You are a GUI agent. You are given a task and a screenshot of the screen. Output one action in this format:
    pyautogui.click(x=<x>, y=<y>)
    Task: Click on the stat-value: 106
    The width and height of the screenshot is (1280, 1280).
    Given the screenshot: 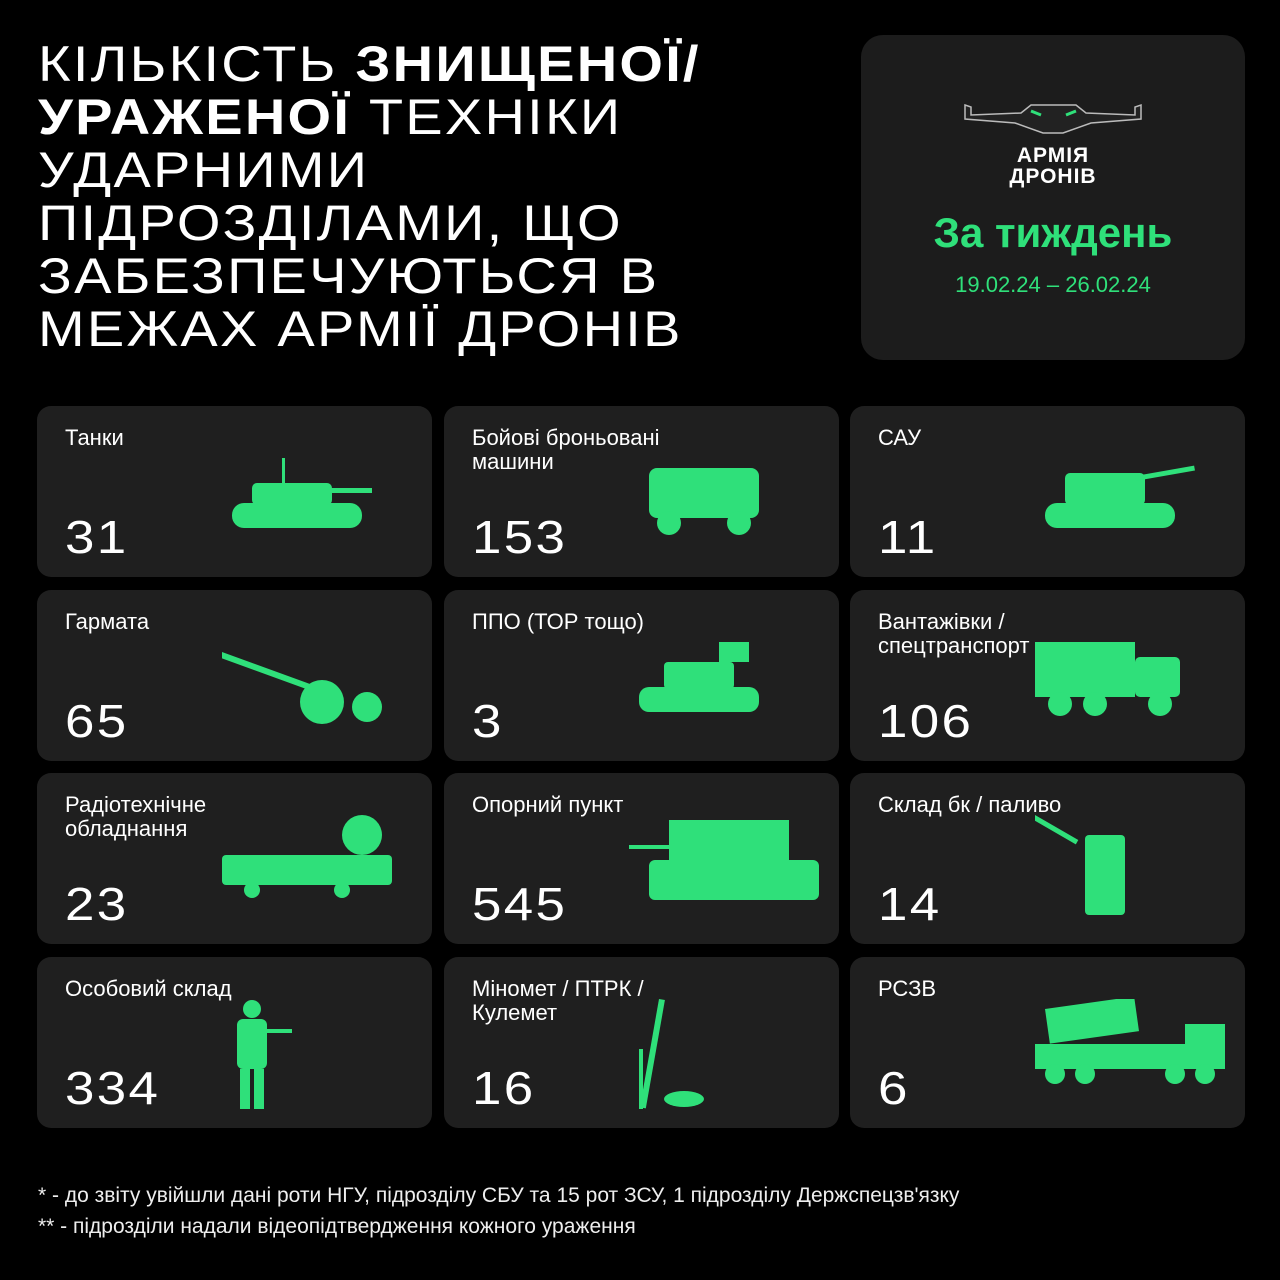 What is the action you would take?
    pyautogui.click(x=926, y=721)
    